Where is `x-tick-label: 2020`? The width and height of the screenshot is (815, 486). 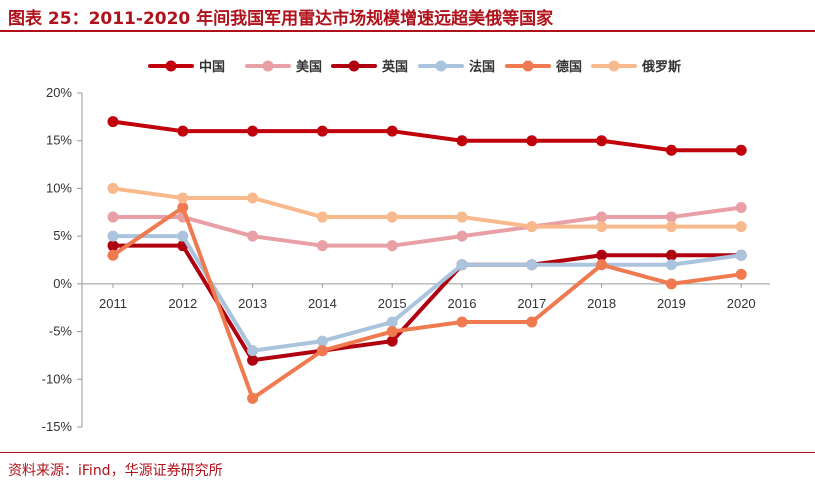
x-tick-label: 2020 is located at coordinates (741, 303).